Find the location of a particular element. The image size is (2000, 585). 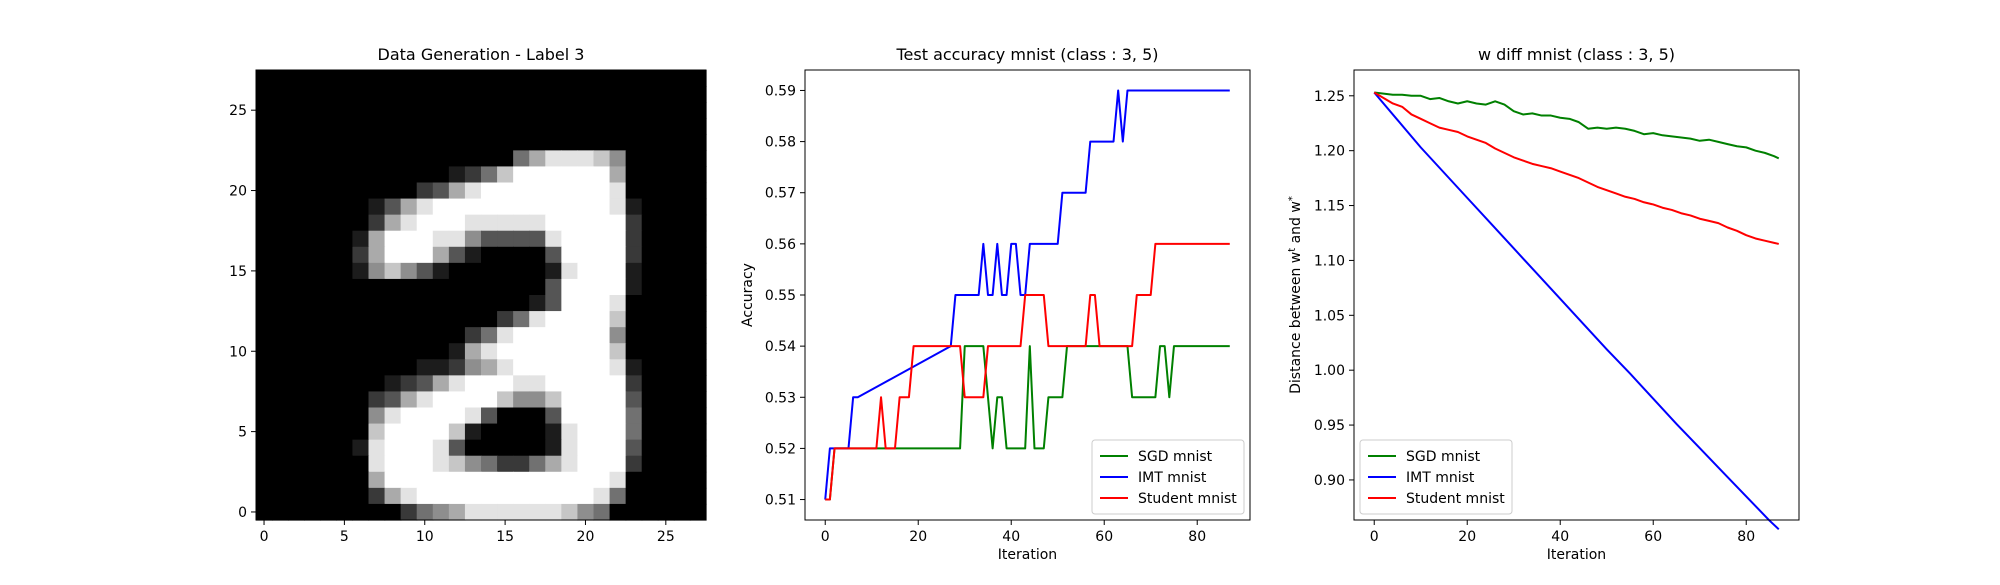

y-tick-label: 0.55 is located at coordinates (780, 296).